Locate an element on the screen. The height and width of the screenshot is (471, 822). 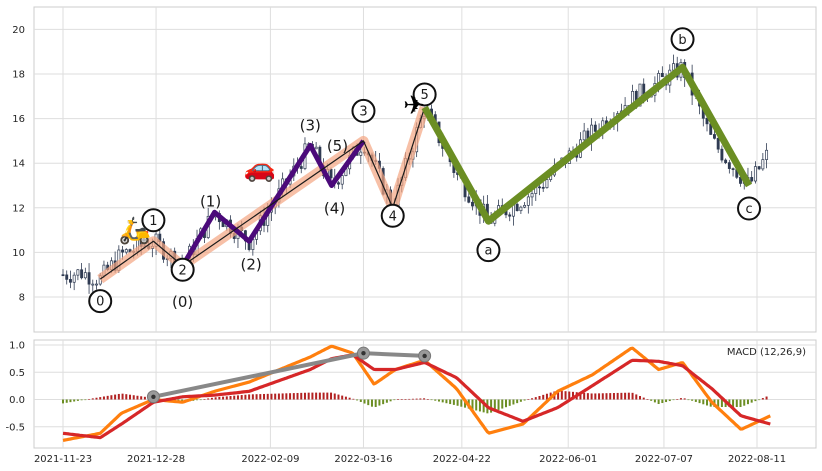
price-y-tick-label: 14 is located at coordinates (18, 164).